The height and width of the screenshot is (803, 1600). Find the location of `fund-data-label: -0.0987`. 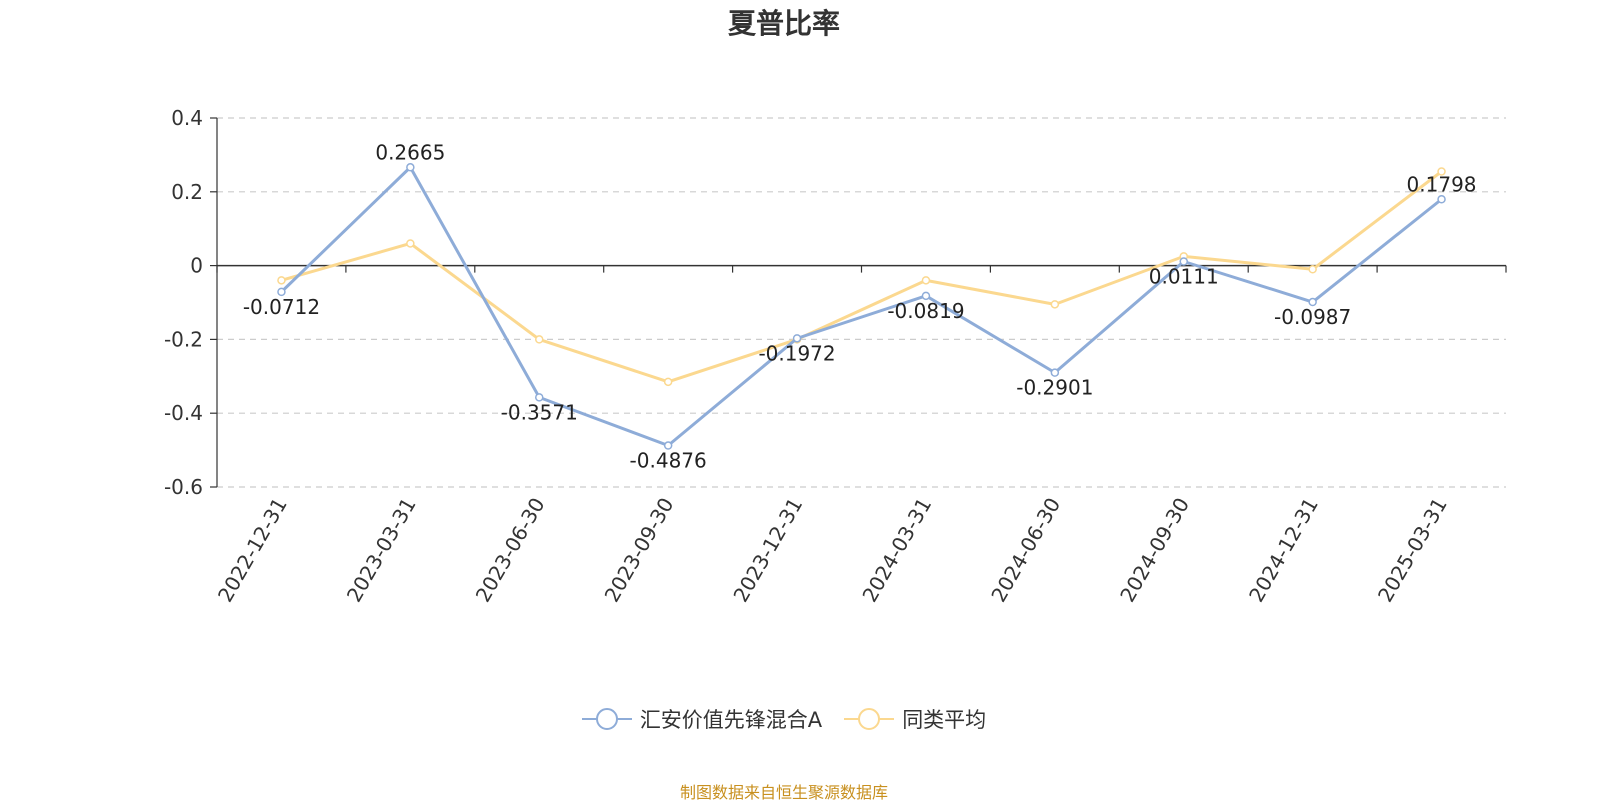

fund-data-label: -0.0987 is located at coordinates (1312, 317).